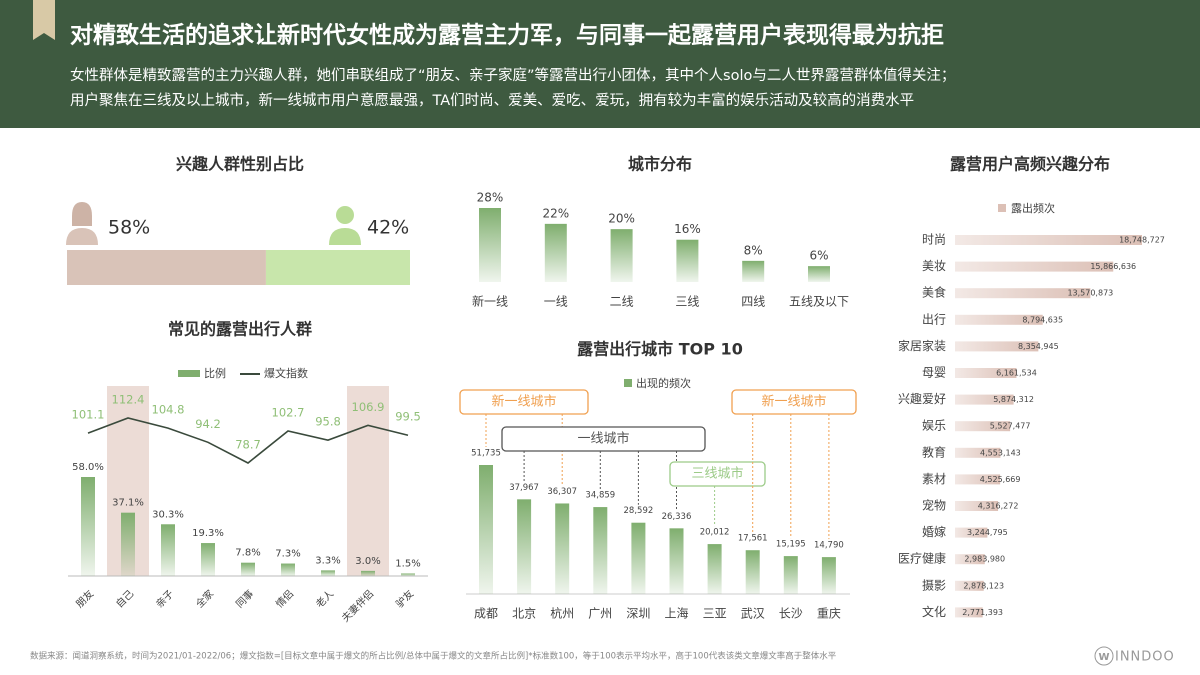  What do you see at coordinates (337, 267) in the screenshot?
I see `share-bar` at bounding box center [337, 267].